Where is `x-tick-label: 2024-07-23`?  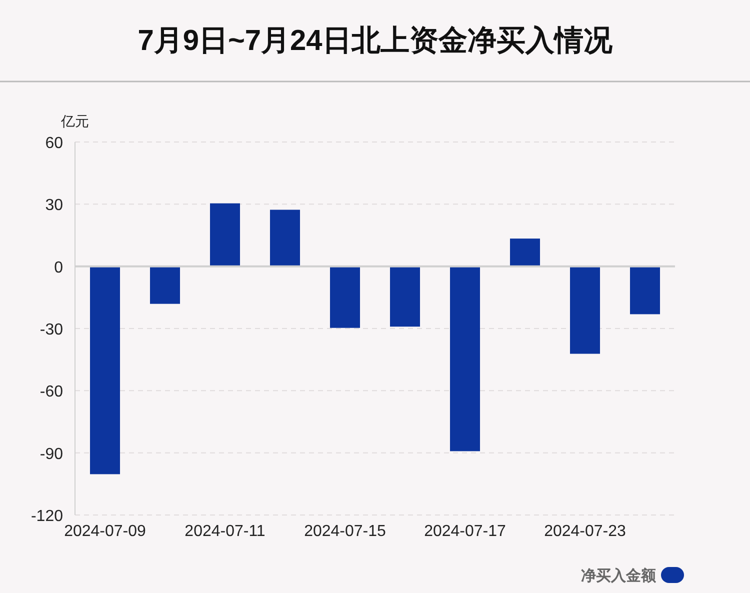
x-tick-label: 2024-07-23 is located at coordinates (585, 531).